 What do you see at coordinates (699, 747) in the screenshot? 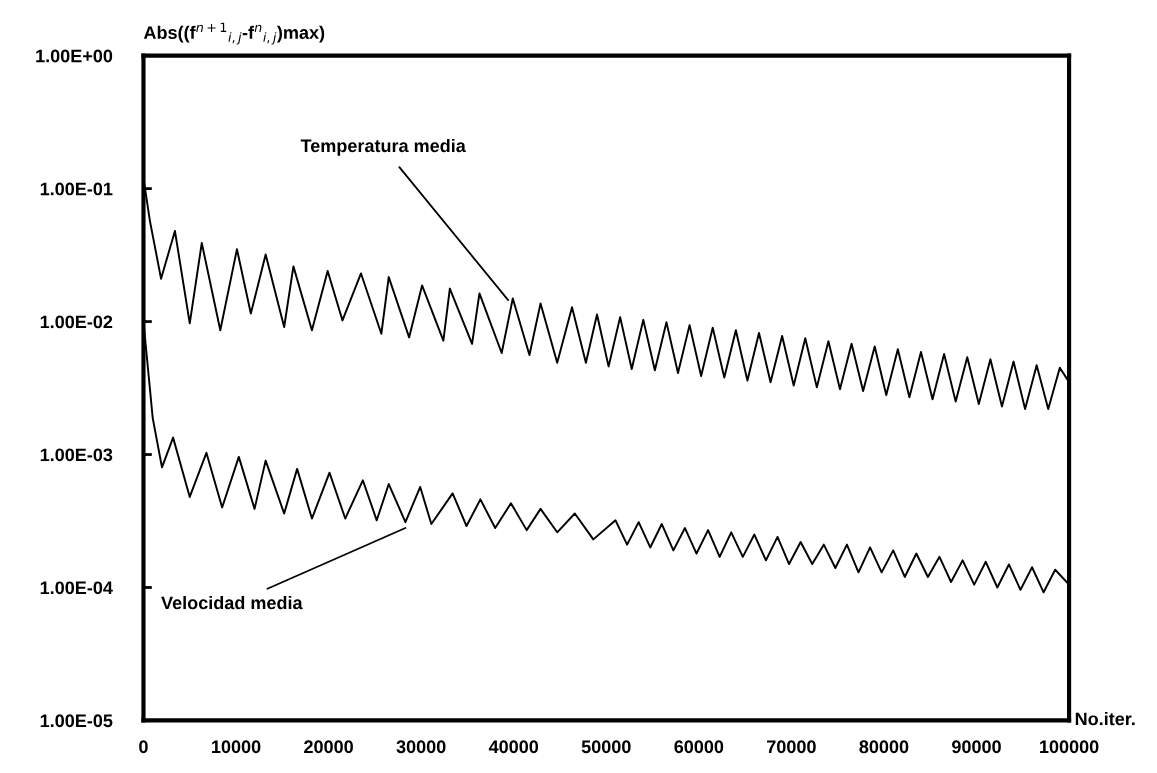
I see `x-tick-label: 60000` at bounding box center [699, 747].